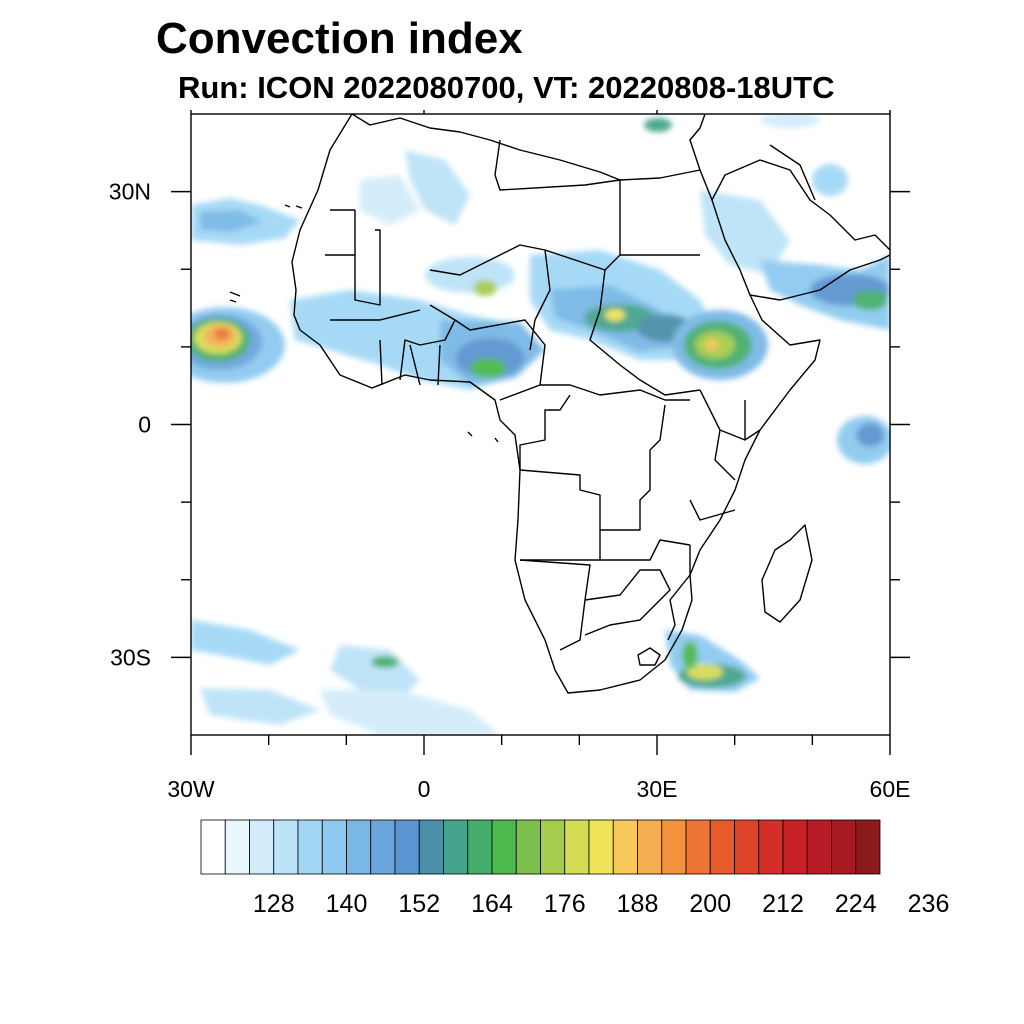 The height and width of the screenshot is (1024, 1024). Describe the element at coordinates (638, 904) in the screenshot. I see `colorbar-label: 188` at that location.